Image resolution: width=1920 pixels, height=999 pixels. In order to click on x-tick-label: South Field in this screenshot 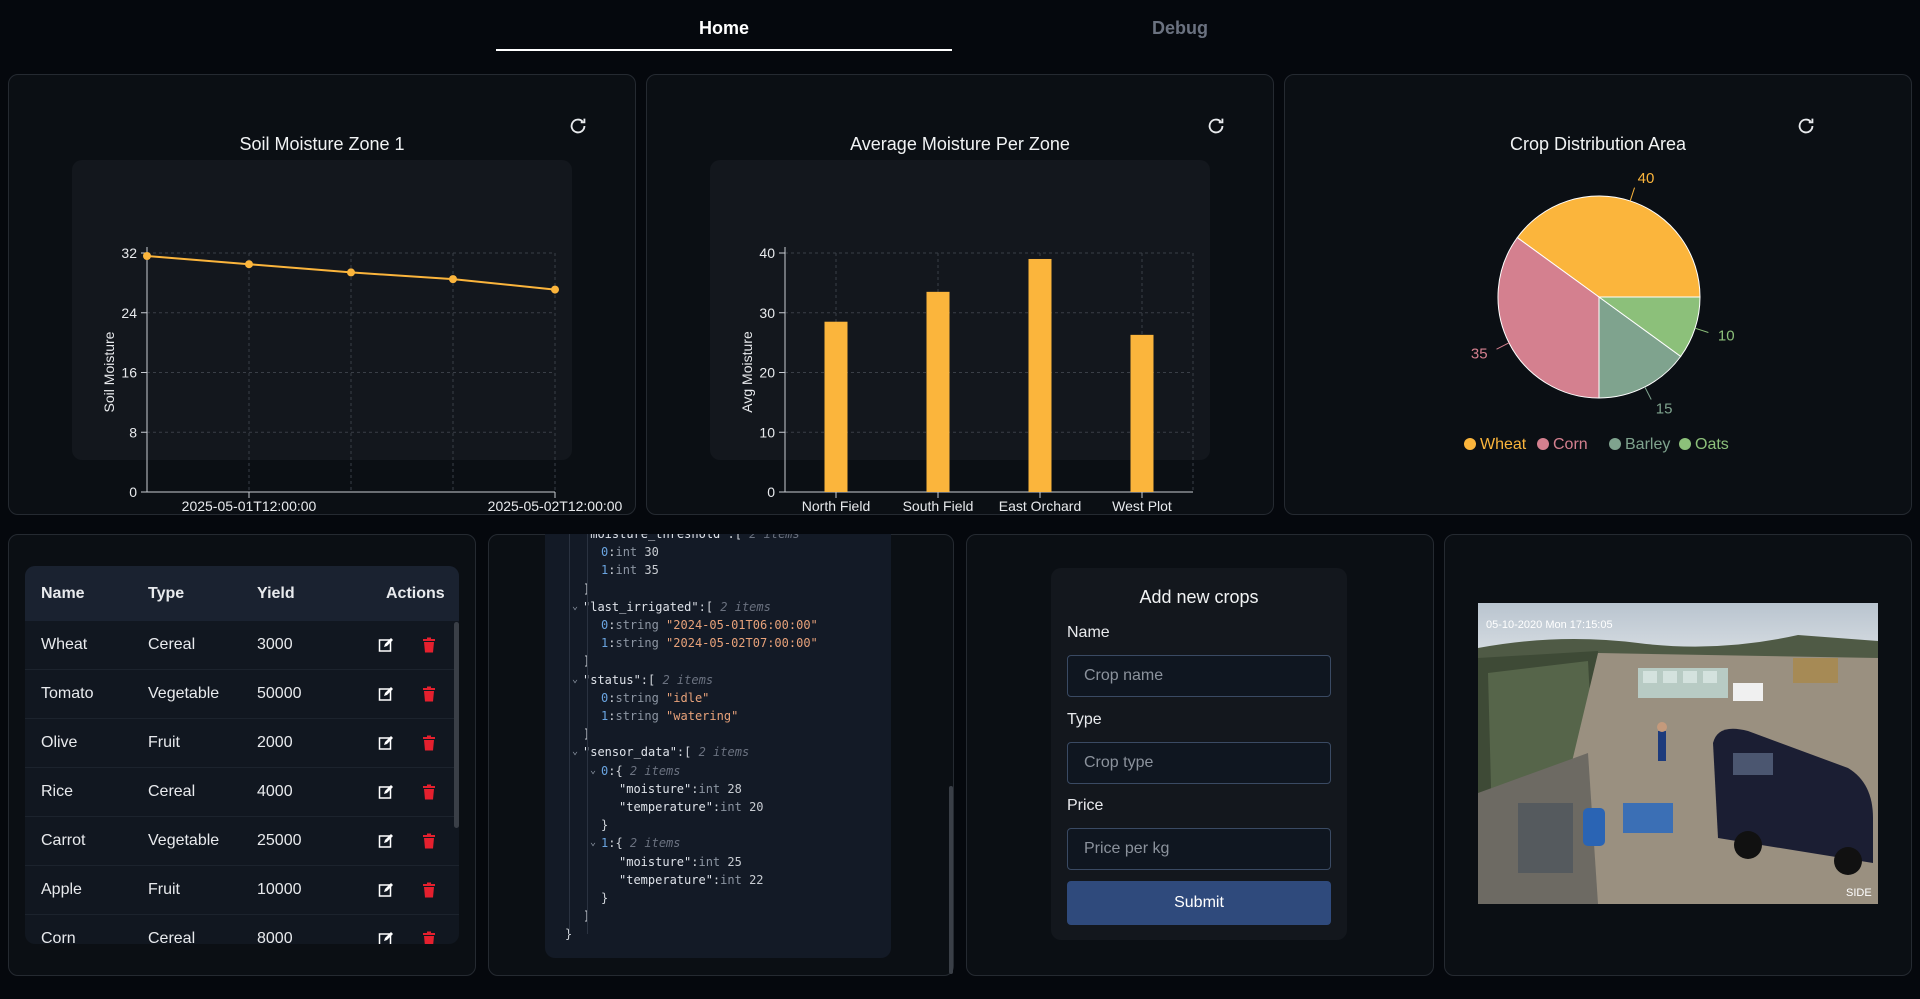, I will do `click(938, 506)`.